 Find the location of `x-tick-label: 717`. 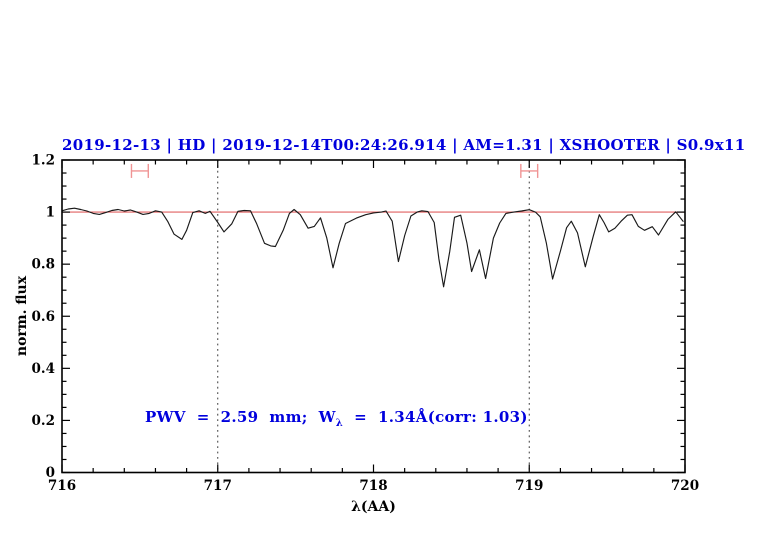

x-tick-label: 717 is located at coordinates (218, 486).